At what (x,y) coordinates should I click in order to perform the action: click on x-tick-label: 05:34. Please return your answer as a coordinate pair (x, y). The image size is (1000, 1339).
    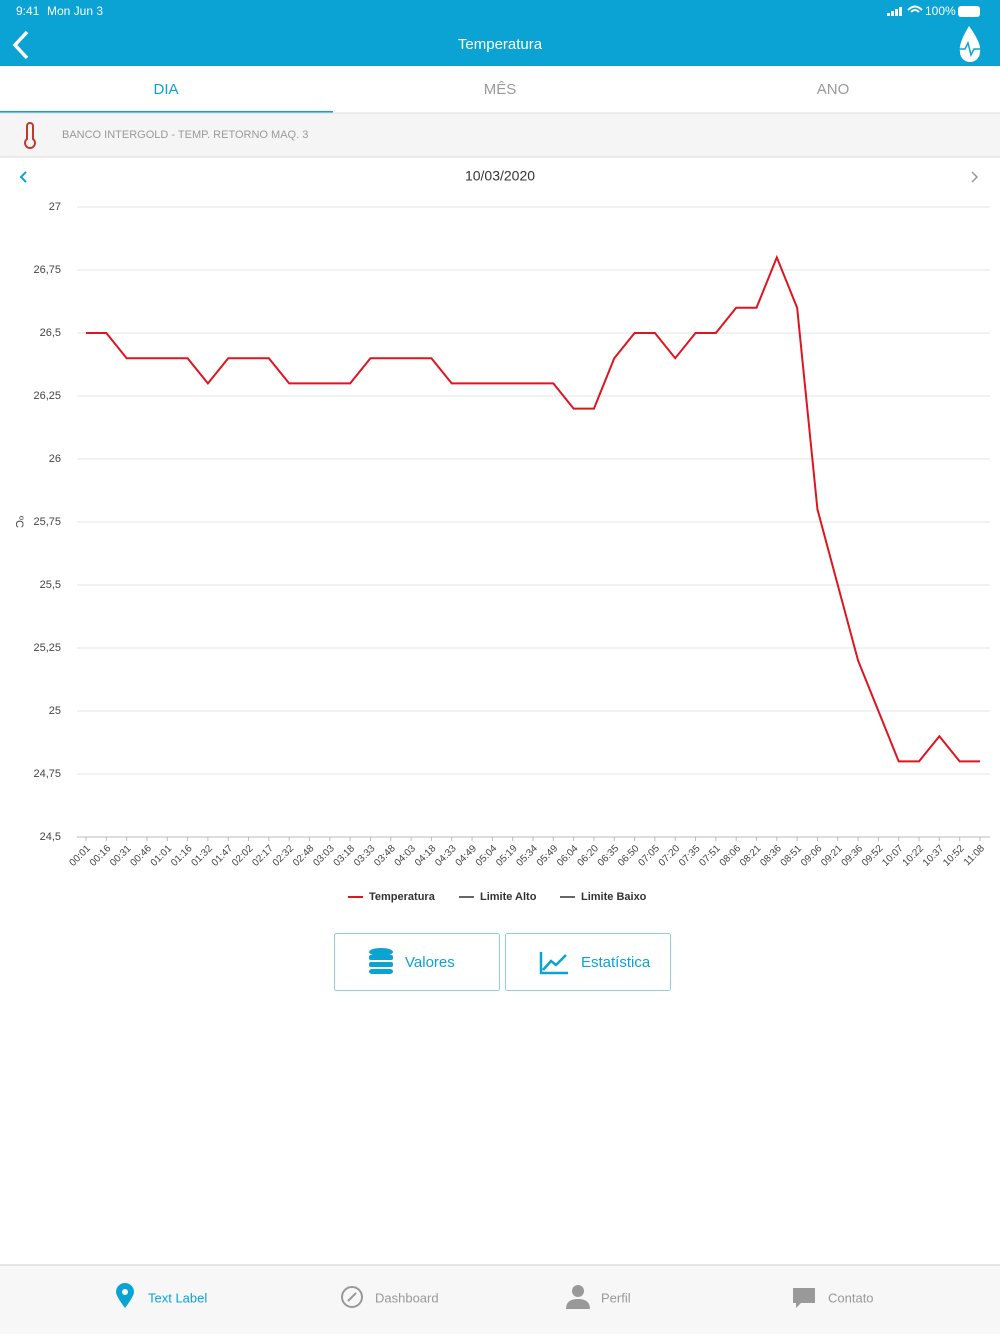
    Looking at the image, I should click on (528, 856).